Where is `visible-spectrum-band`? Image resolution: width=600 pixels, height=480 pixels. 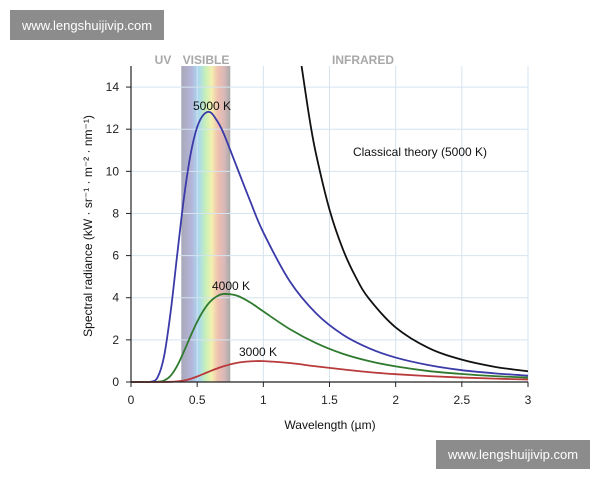 visible-spectrum-band is located at coordinates (206, 224).